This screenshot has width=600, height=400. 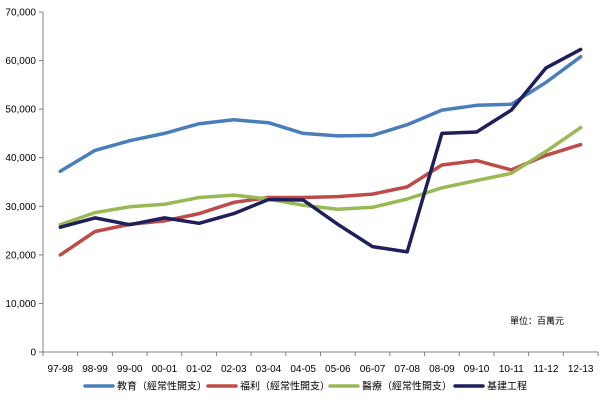 I want to click on legend-item: 基建工程, so click(x=490, y=386).